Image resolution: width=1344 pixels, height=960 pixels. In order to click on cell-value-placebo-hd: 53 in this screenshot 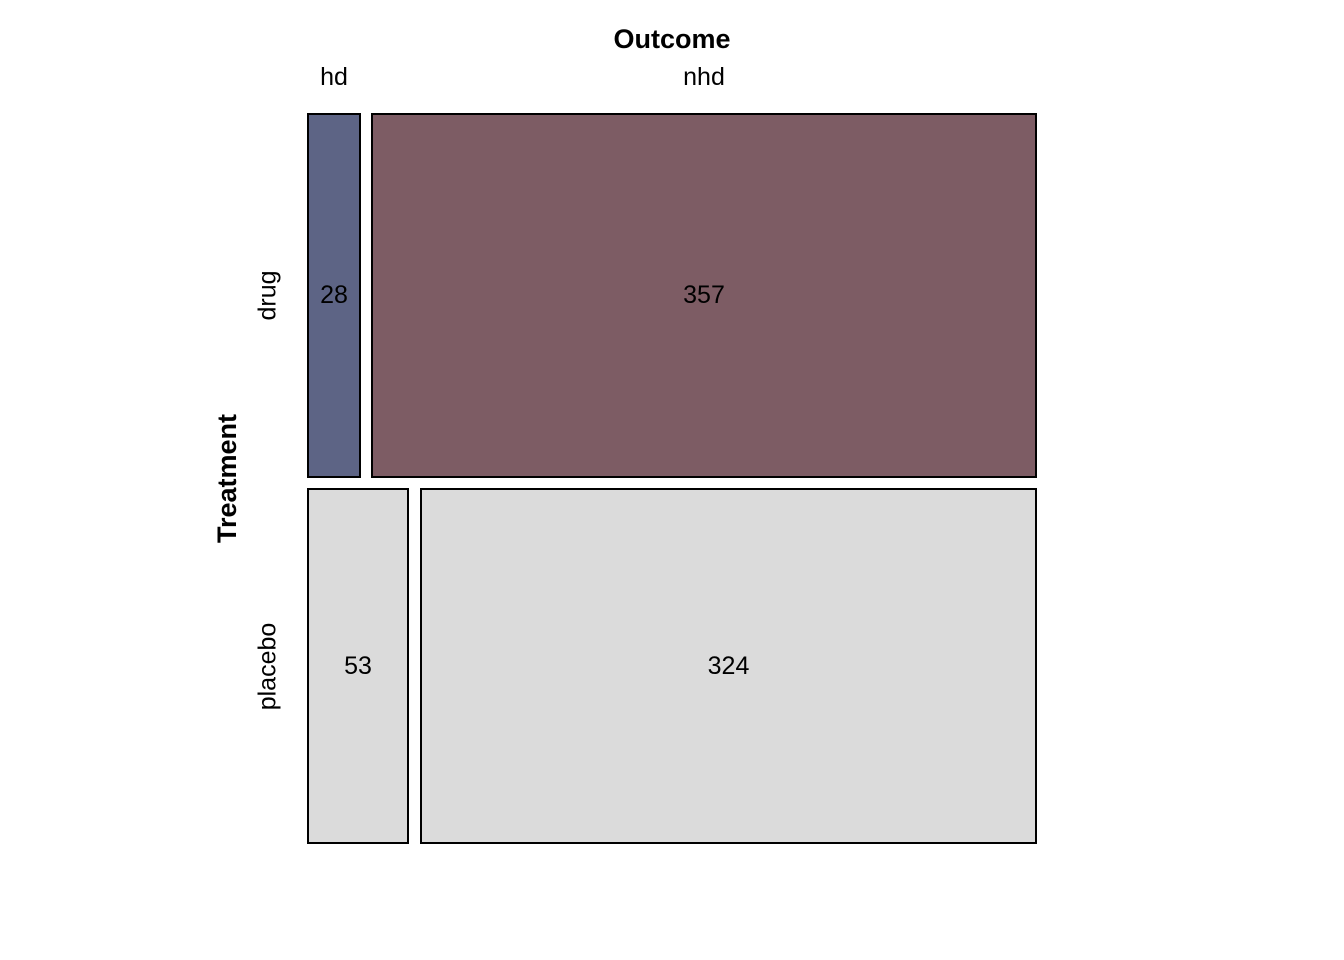, I will do `click(358, 665)`.